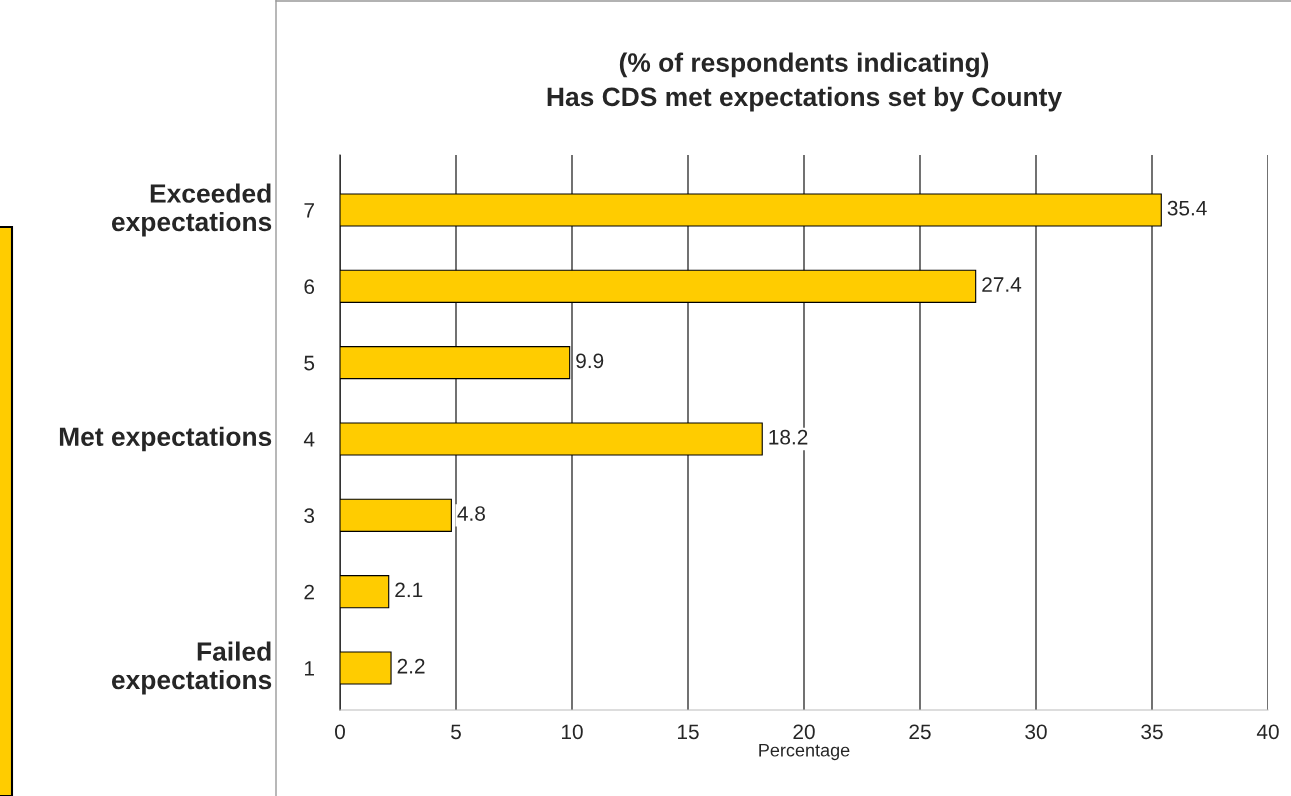 Image resolution: width=1291 pixels, height=796 pixels. Describe the element at coordinates (409, 590) in the screenshot. I see `data-label: 2.1` at that location.